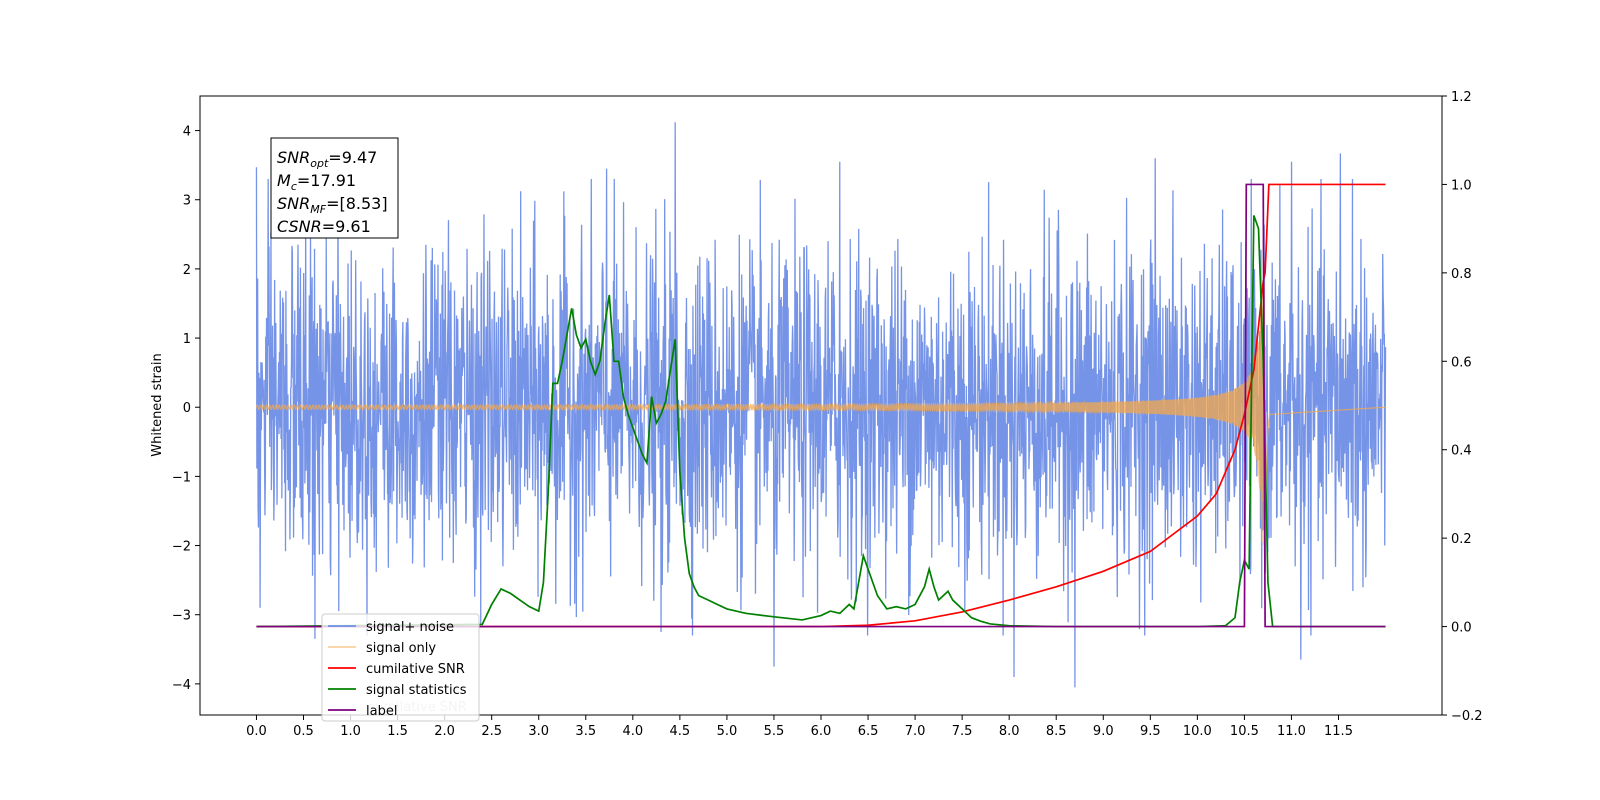 This screenshot has width=1600, height=800. I want to click on x-tick-label: 5.5, so click(774, 731).